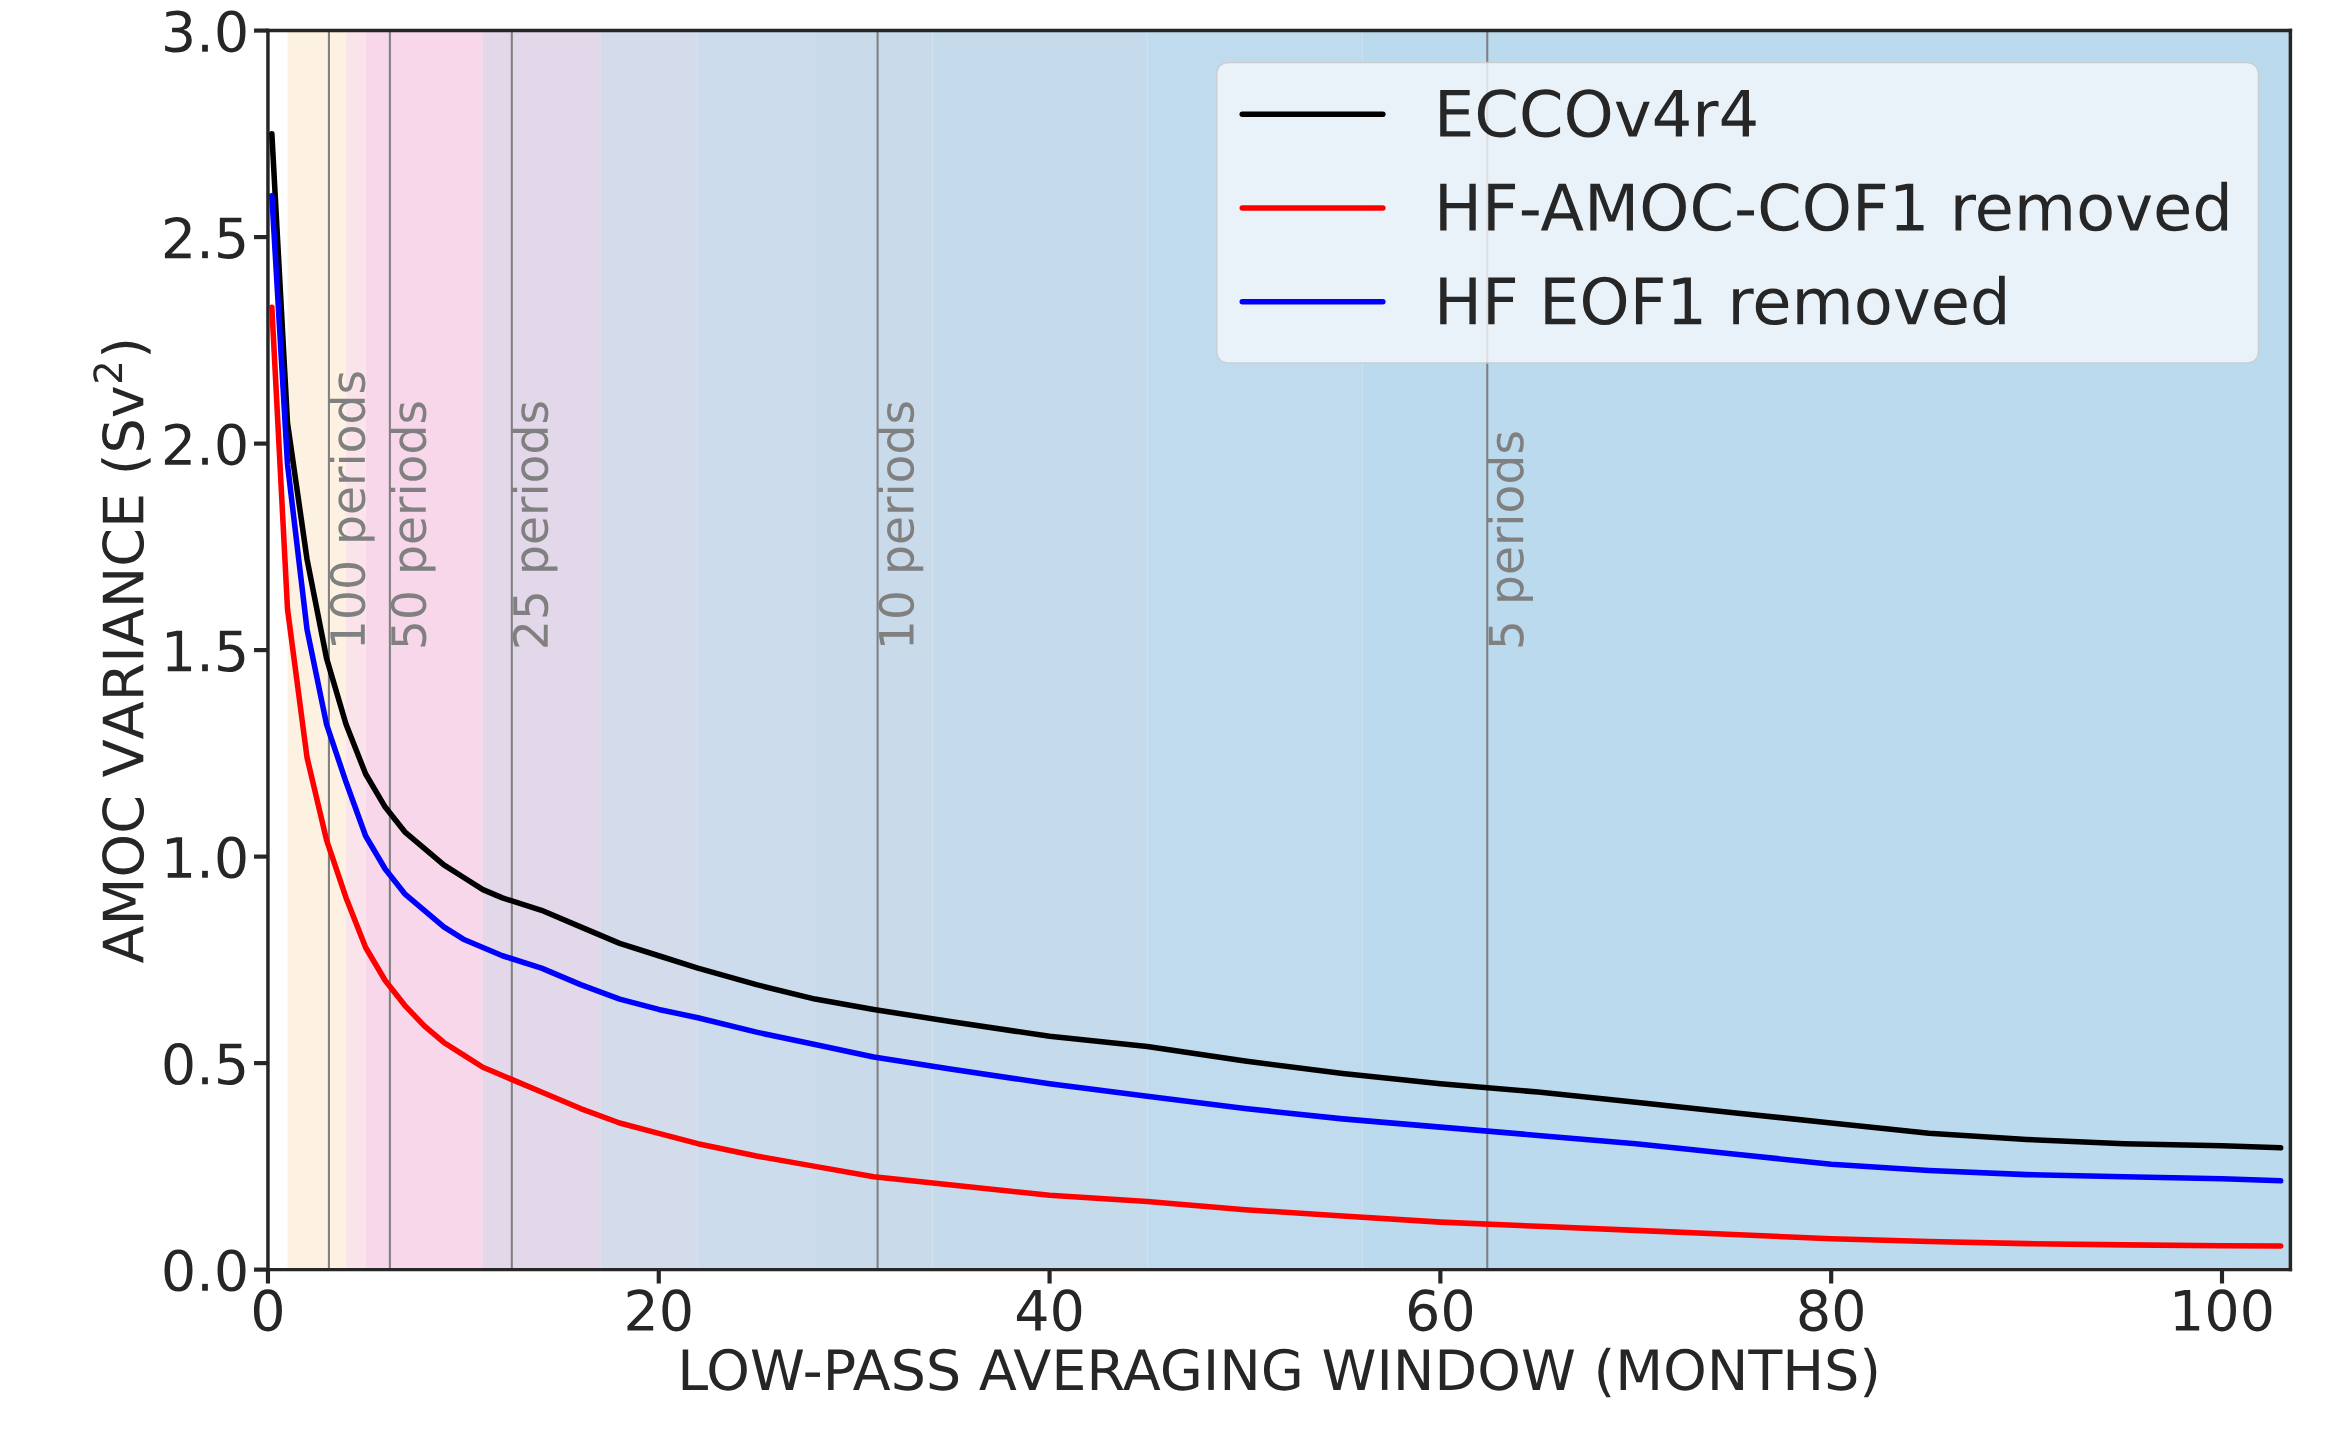  I want to click on ref-line-label: 25 periods, so click(534, 524).